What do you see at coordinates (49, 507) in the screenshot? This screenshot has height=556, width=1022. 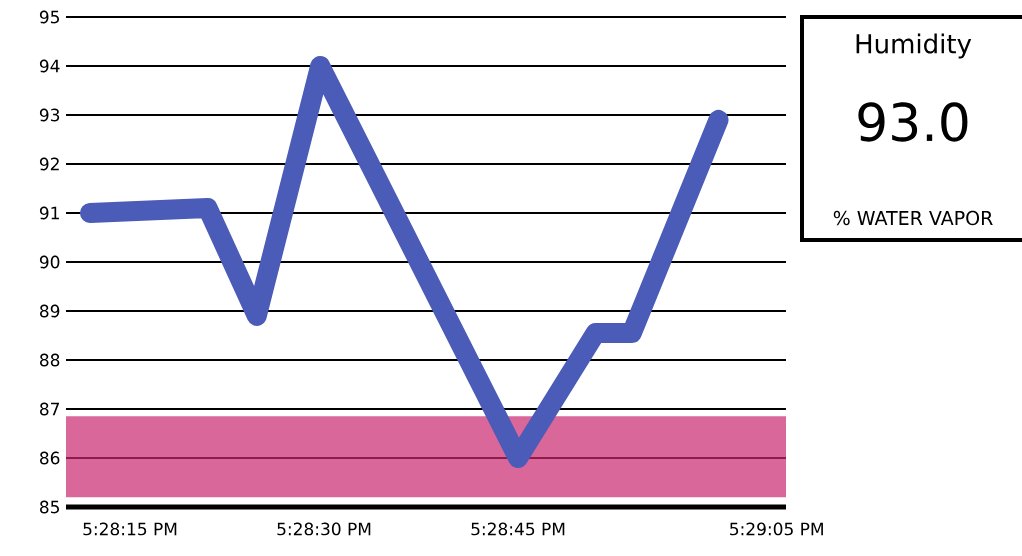 I see `y-tick-label: 85` at bounding box center [49, 507].